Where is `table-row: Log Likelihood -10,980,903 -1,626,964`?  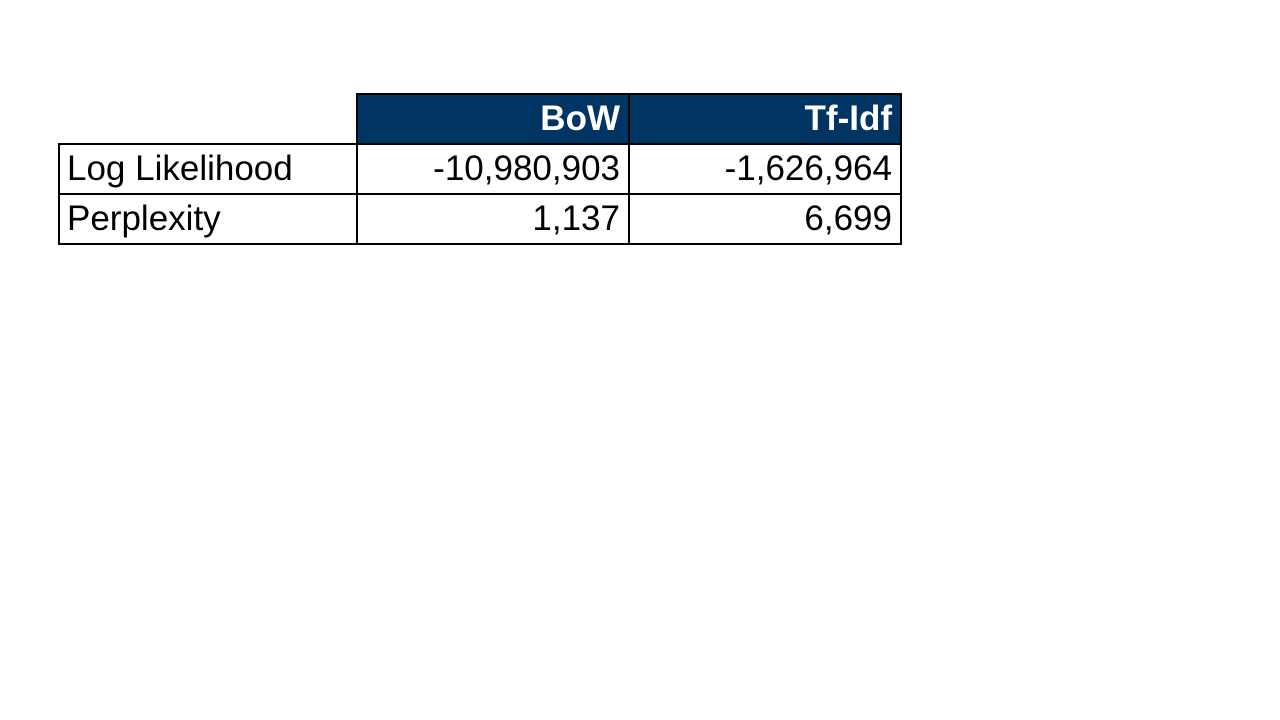
table-row: Log Likelihood -10,980,903 -1,626,964 is located at coordinates (480, 169).